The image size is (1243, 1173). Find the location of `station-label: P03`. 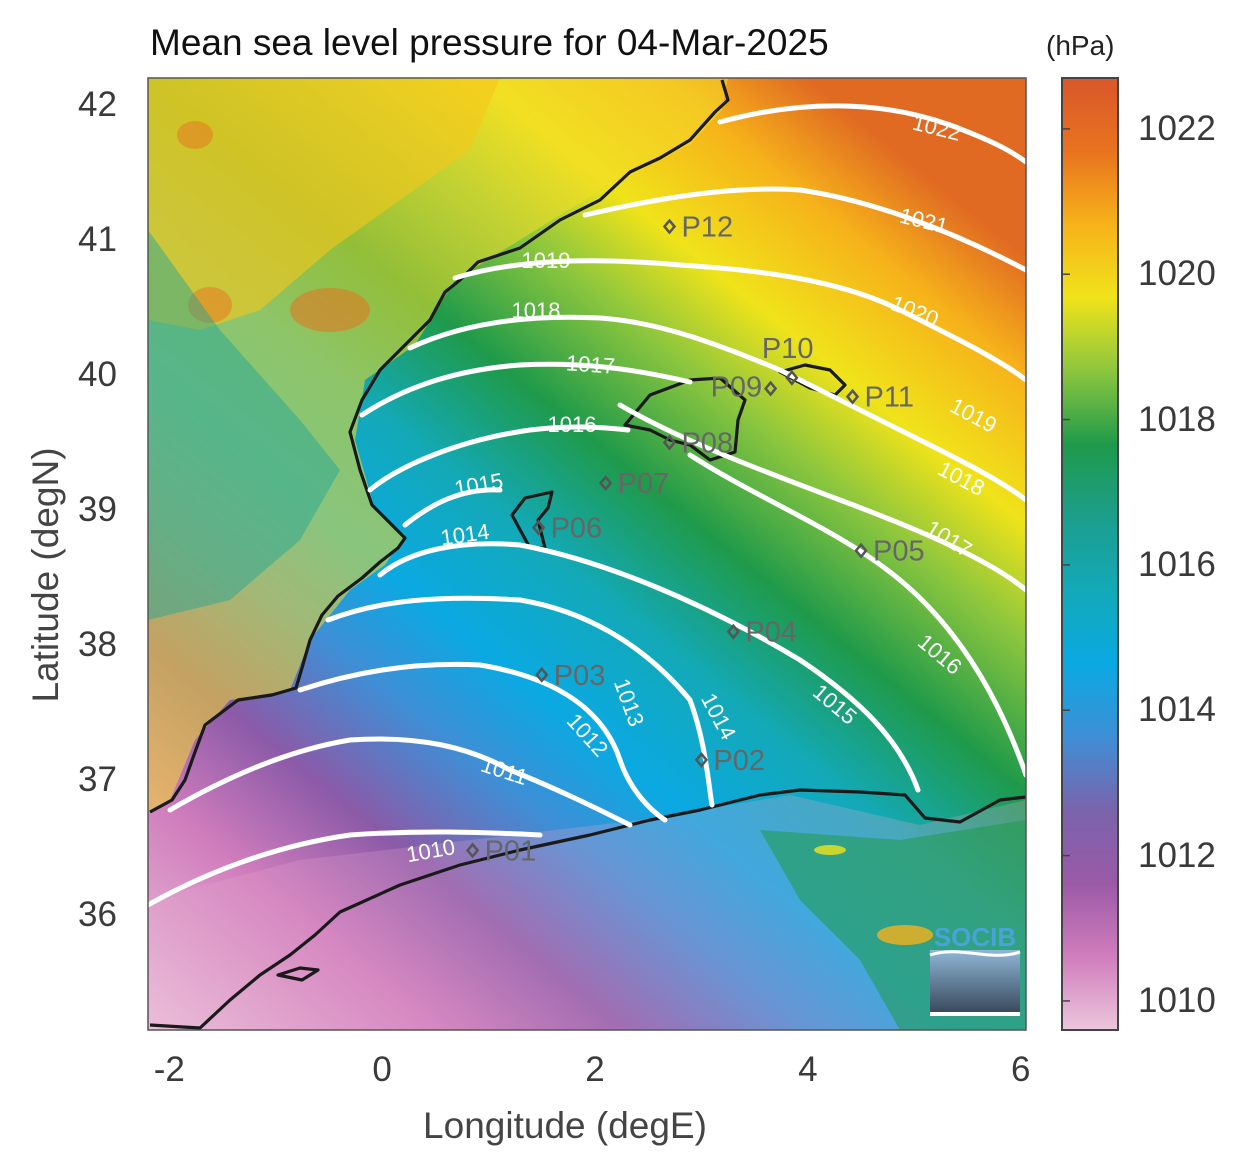

station-label: P03 is located at coordinates (580, 676).